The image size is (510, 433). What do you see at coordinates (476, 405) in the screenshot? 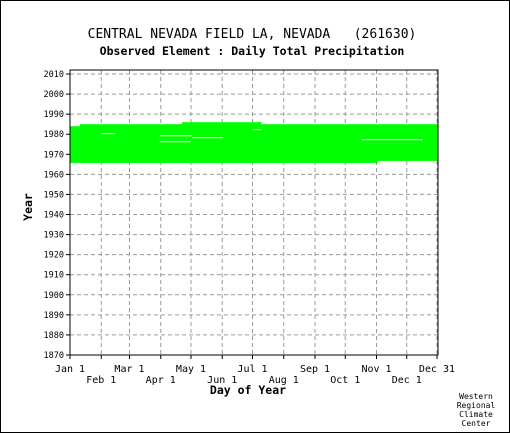
I see `credit-line: Regional` at bounding box center [476, 405].